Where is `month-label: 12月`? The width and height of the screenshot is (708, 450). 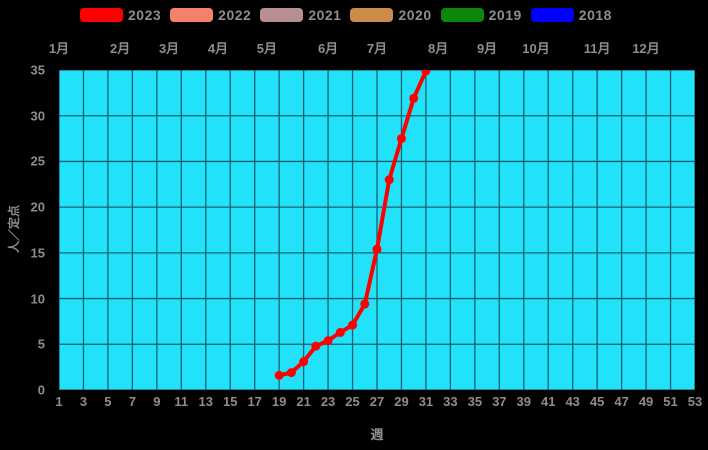
month-label: 12月 is located at coordinates (646, 48).